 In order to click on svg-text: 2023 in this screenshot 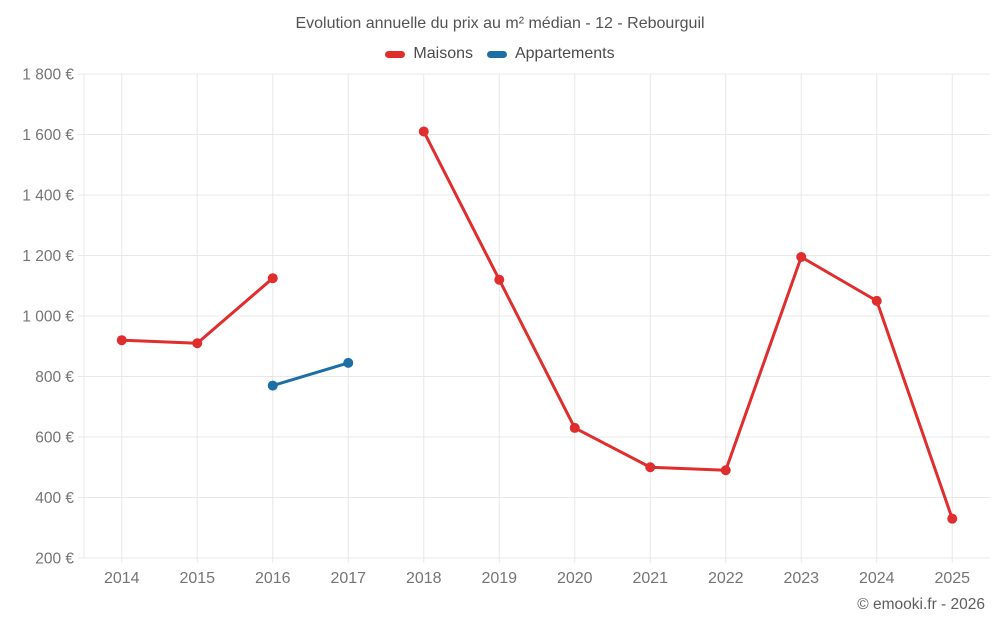, I will do `click(801, 578)`.